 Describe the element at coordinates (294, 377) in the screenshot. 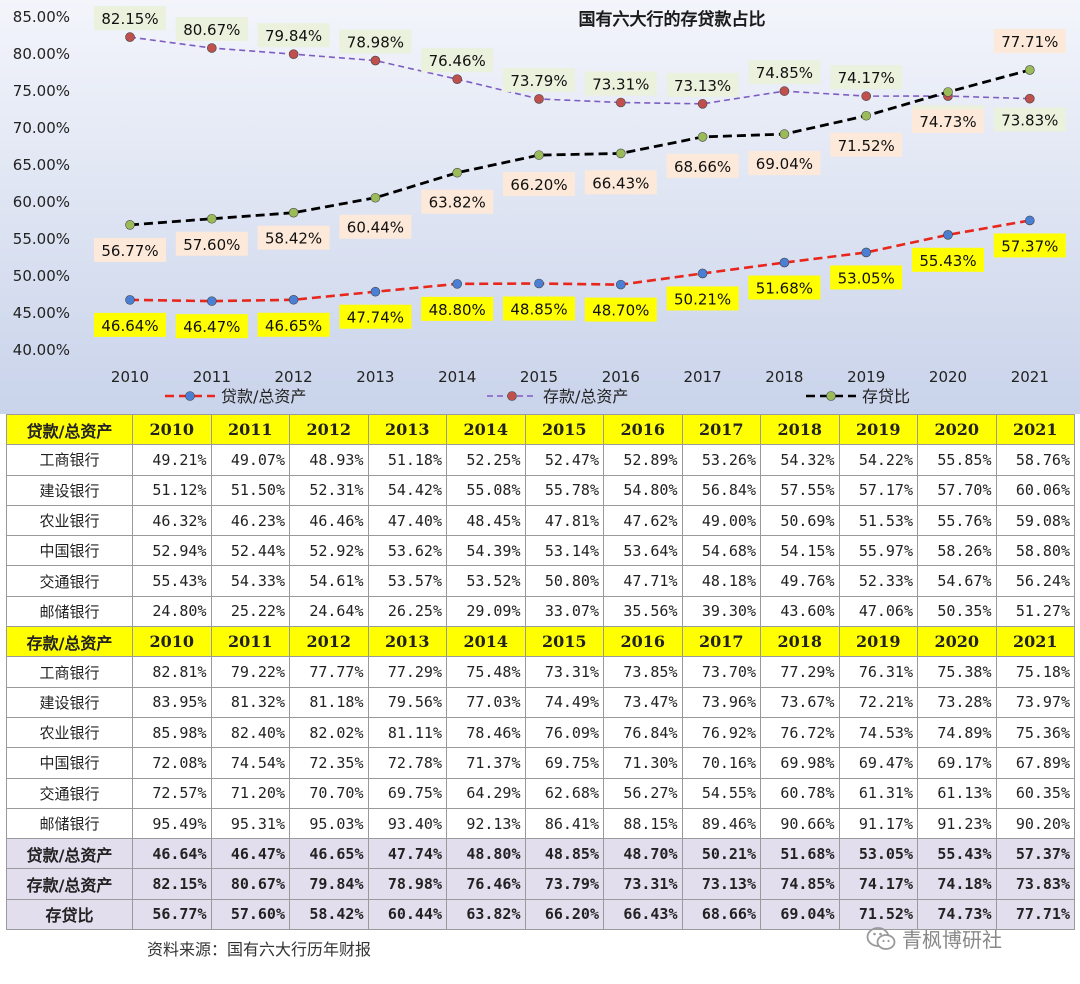

I see `x-tick-label: 2012` at that location.